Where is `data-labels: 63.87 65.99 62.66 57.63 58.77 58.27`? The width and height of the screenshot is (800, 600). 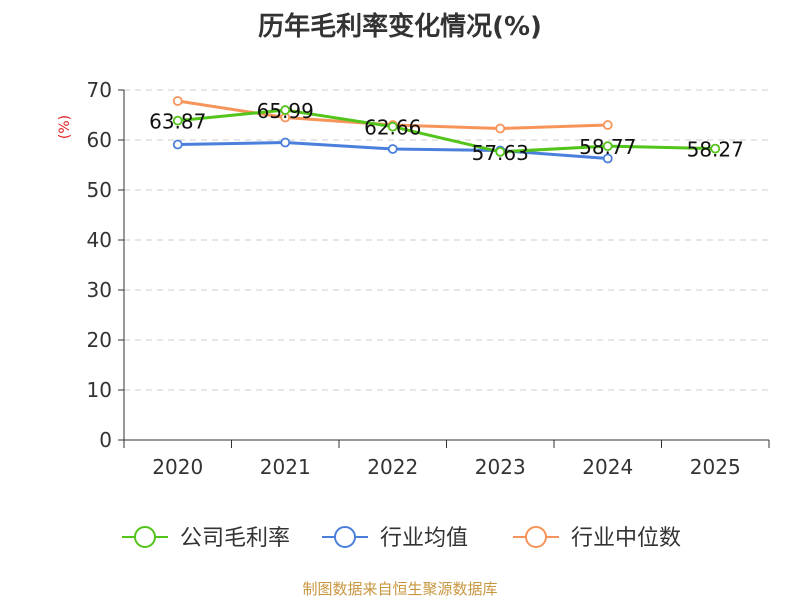 data-labels: 63.87 65.99 62.66 57.63 58.77 58.27 is located at coordinates (446, 132).